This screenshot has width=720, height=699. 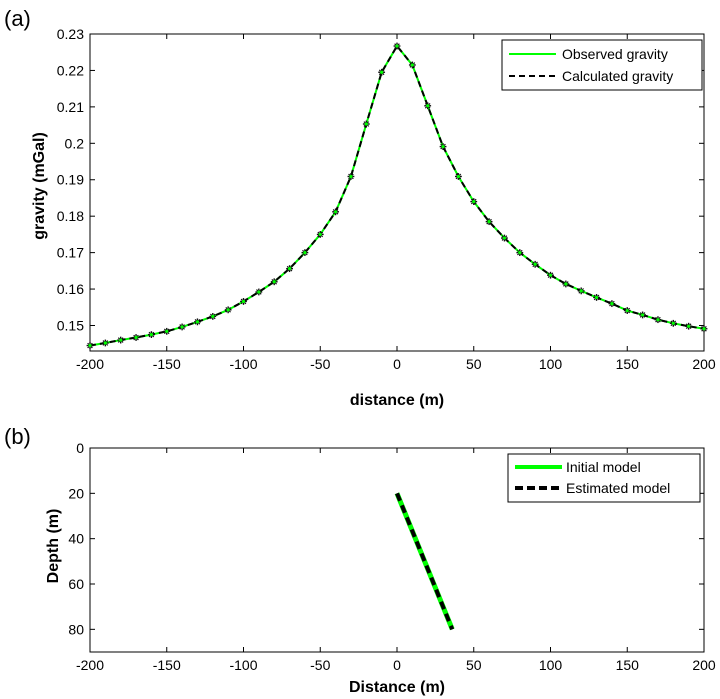 What do you see at coordinates (70, 325) in the screenshot?
I see `panel-a-y-tick-label: 0.15` at bounding box center [70, 325].